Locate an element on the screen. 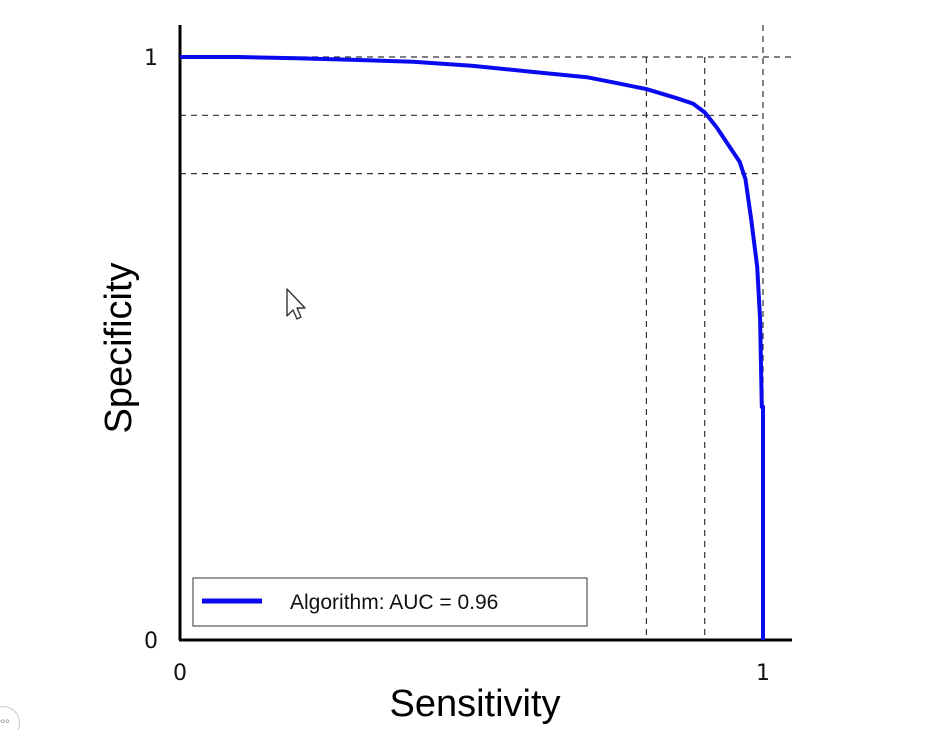  legend-label: Algorithm: AUC = 0.96 is located at coordinates (394, 602).